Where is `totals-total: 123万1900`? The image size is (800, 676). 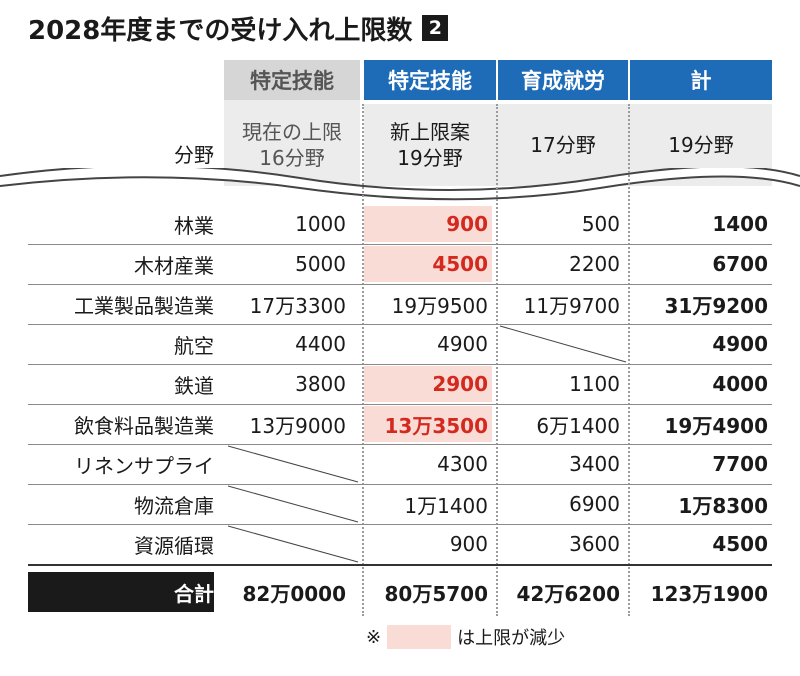
totals-total: 123万1900 is located at coordinates (709, 593).